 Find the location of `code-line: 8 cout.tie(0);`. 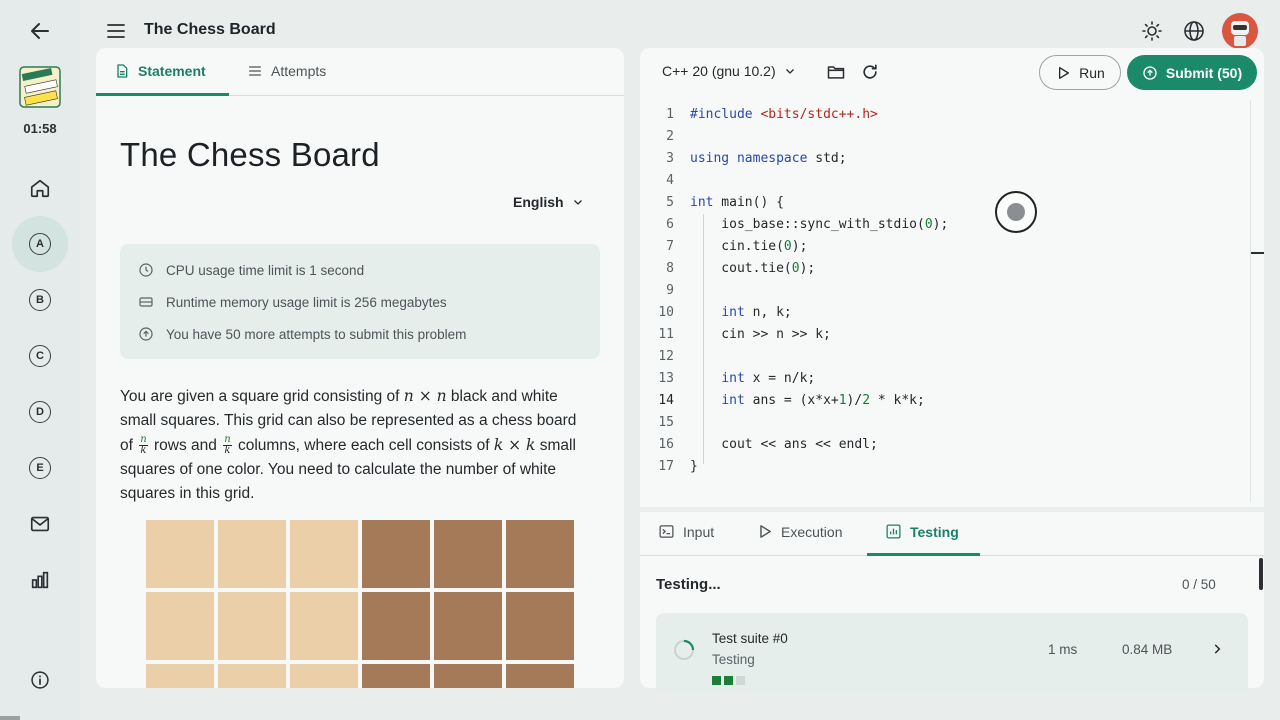

code-line: 8 cout.tie(0); is located at coordinates (950, 269).